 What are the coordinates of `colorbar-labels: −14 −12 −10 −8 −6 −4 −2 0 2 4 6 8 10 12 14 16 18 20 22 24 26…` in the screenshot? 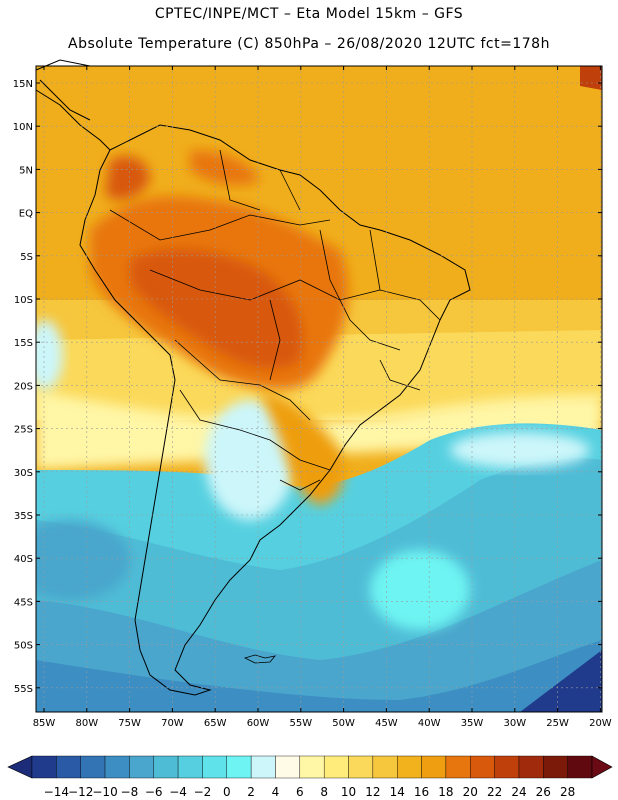 It's located at (310, 792).